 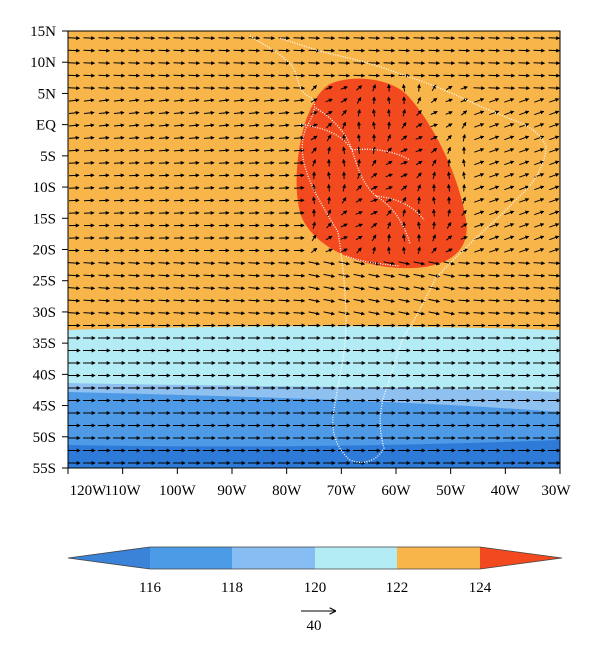 What do you see at coordinates (556, 491) in the screenshot?
I see `lon-label-30w: 30W` at bounding box center [556, 491].